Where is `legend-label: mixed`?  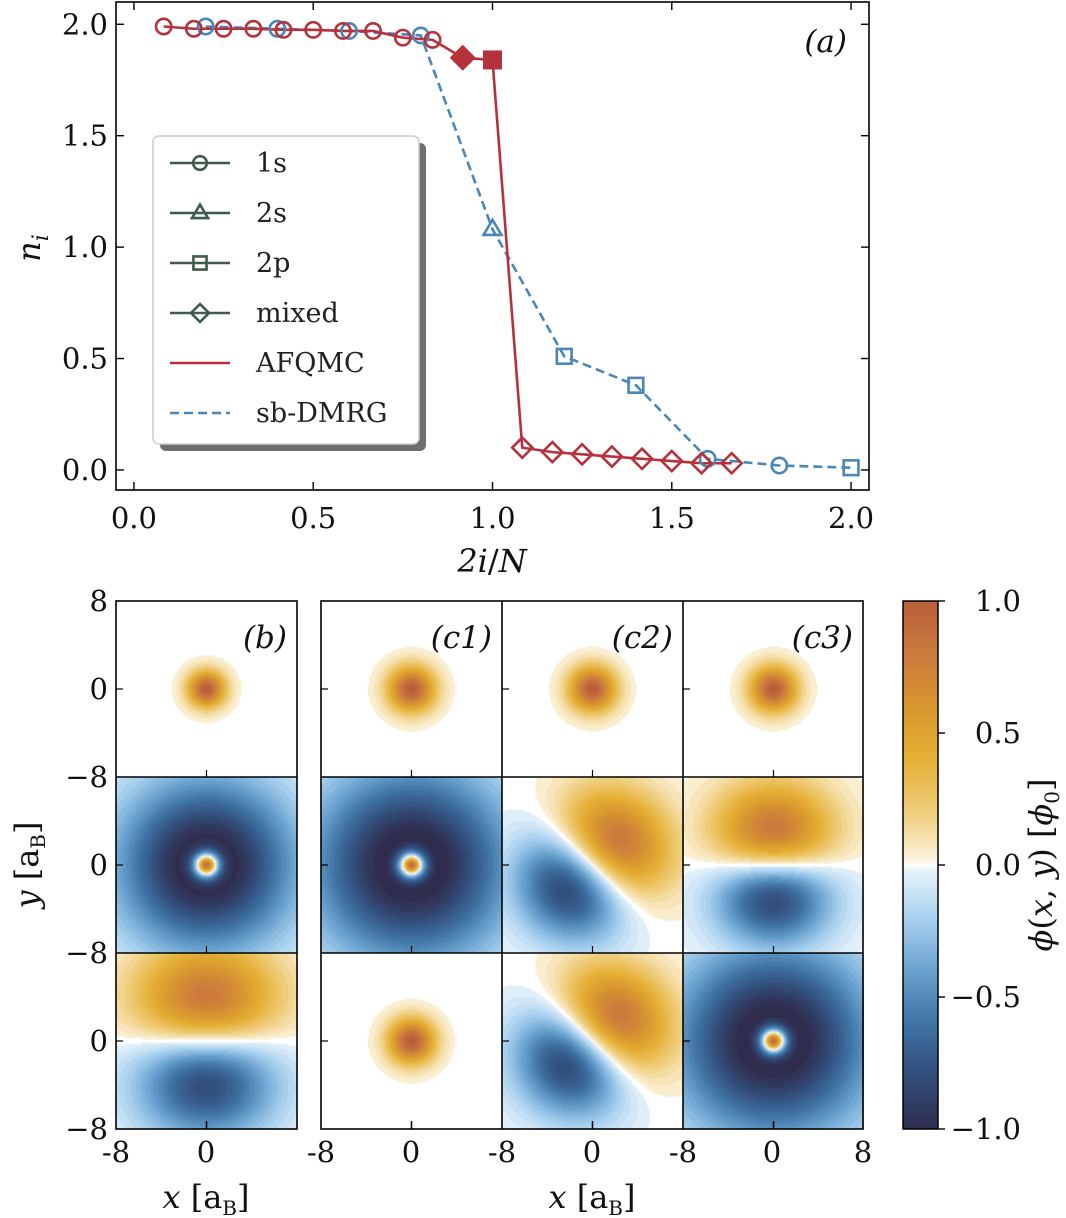
legend-label: mixed is located at coordinates (297, 313).